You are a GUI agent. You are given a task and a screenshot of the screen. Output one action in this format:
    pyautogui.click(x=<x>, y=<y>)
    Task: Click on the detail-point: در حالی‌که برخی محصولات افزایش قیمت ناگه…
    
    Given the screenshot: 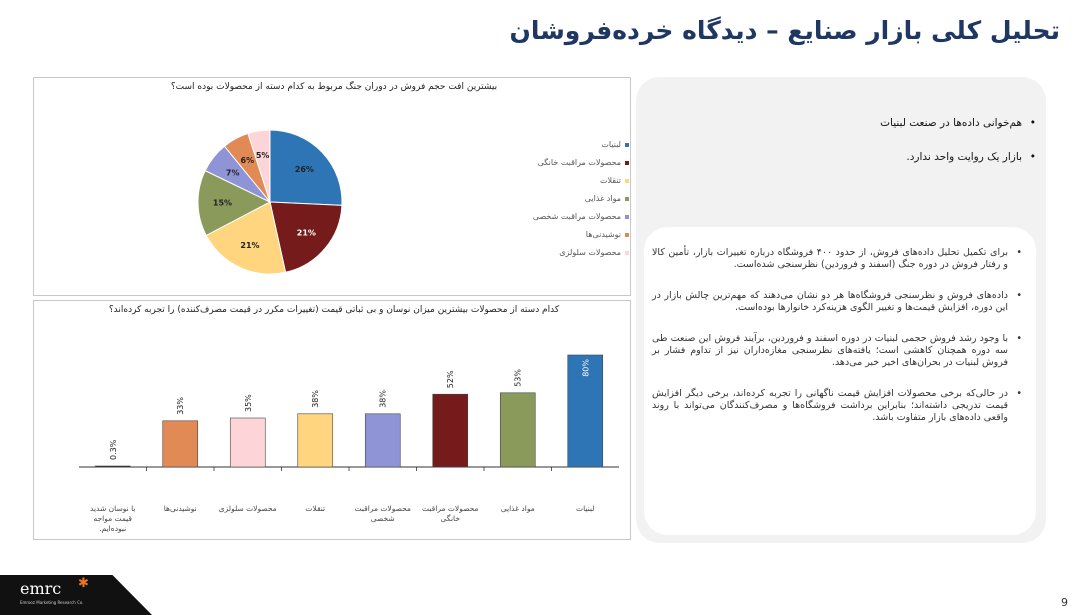 What is the action you would take?
    pyautogui.click(x=837, y=406)
    